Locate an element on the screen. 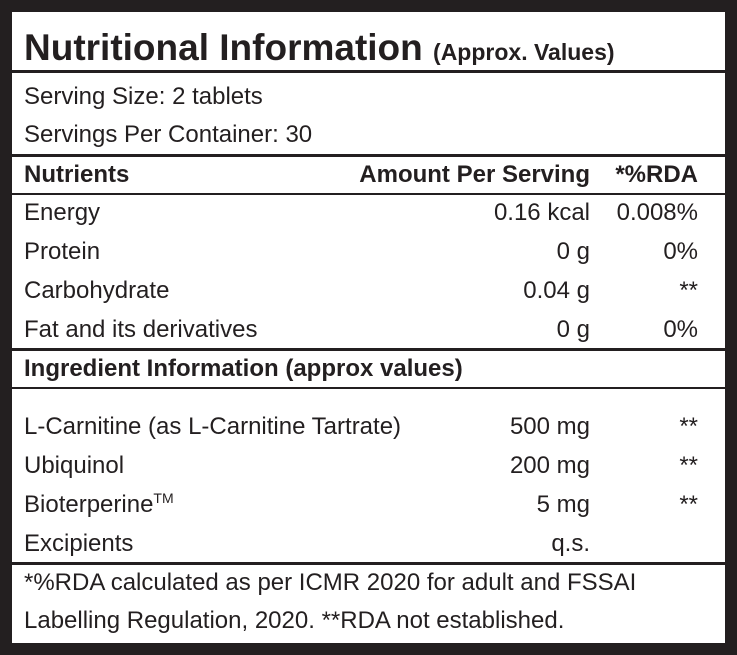 The height and width of the screenshot is (655, 737). ingredient-amount: 5 mg is located at coordinates (563, 504).